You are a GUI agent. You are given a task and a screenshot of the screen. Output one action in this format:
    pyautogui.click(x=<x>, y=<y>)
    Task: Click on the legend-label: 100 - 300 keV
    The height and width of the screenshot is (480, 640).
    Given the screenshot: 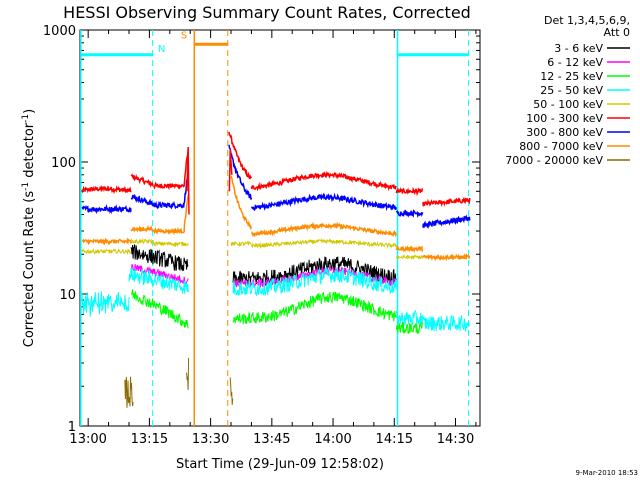 What is the action you would take?
    pyautogui.click(x=564, y=118)
    